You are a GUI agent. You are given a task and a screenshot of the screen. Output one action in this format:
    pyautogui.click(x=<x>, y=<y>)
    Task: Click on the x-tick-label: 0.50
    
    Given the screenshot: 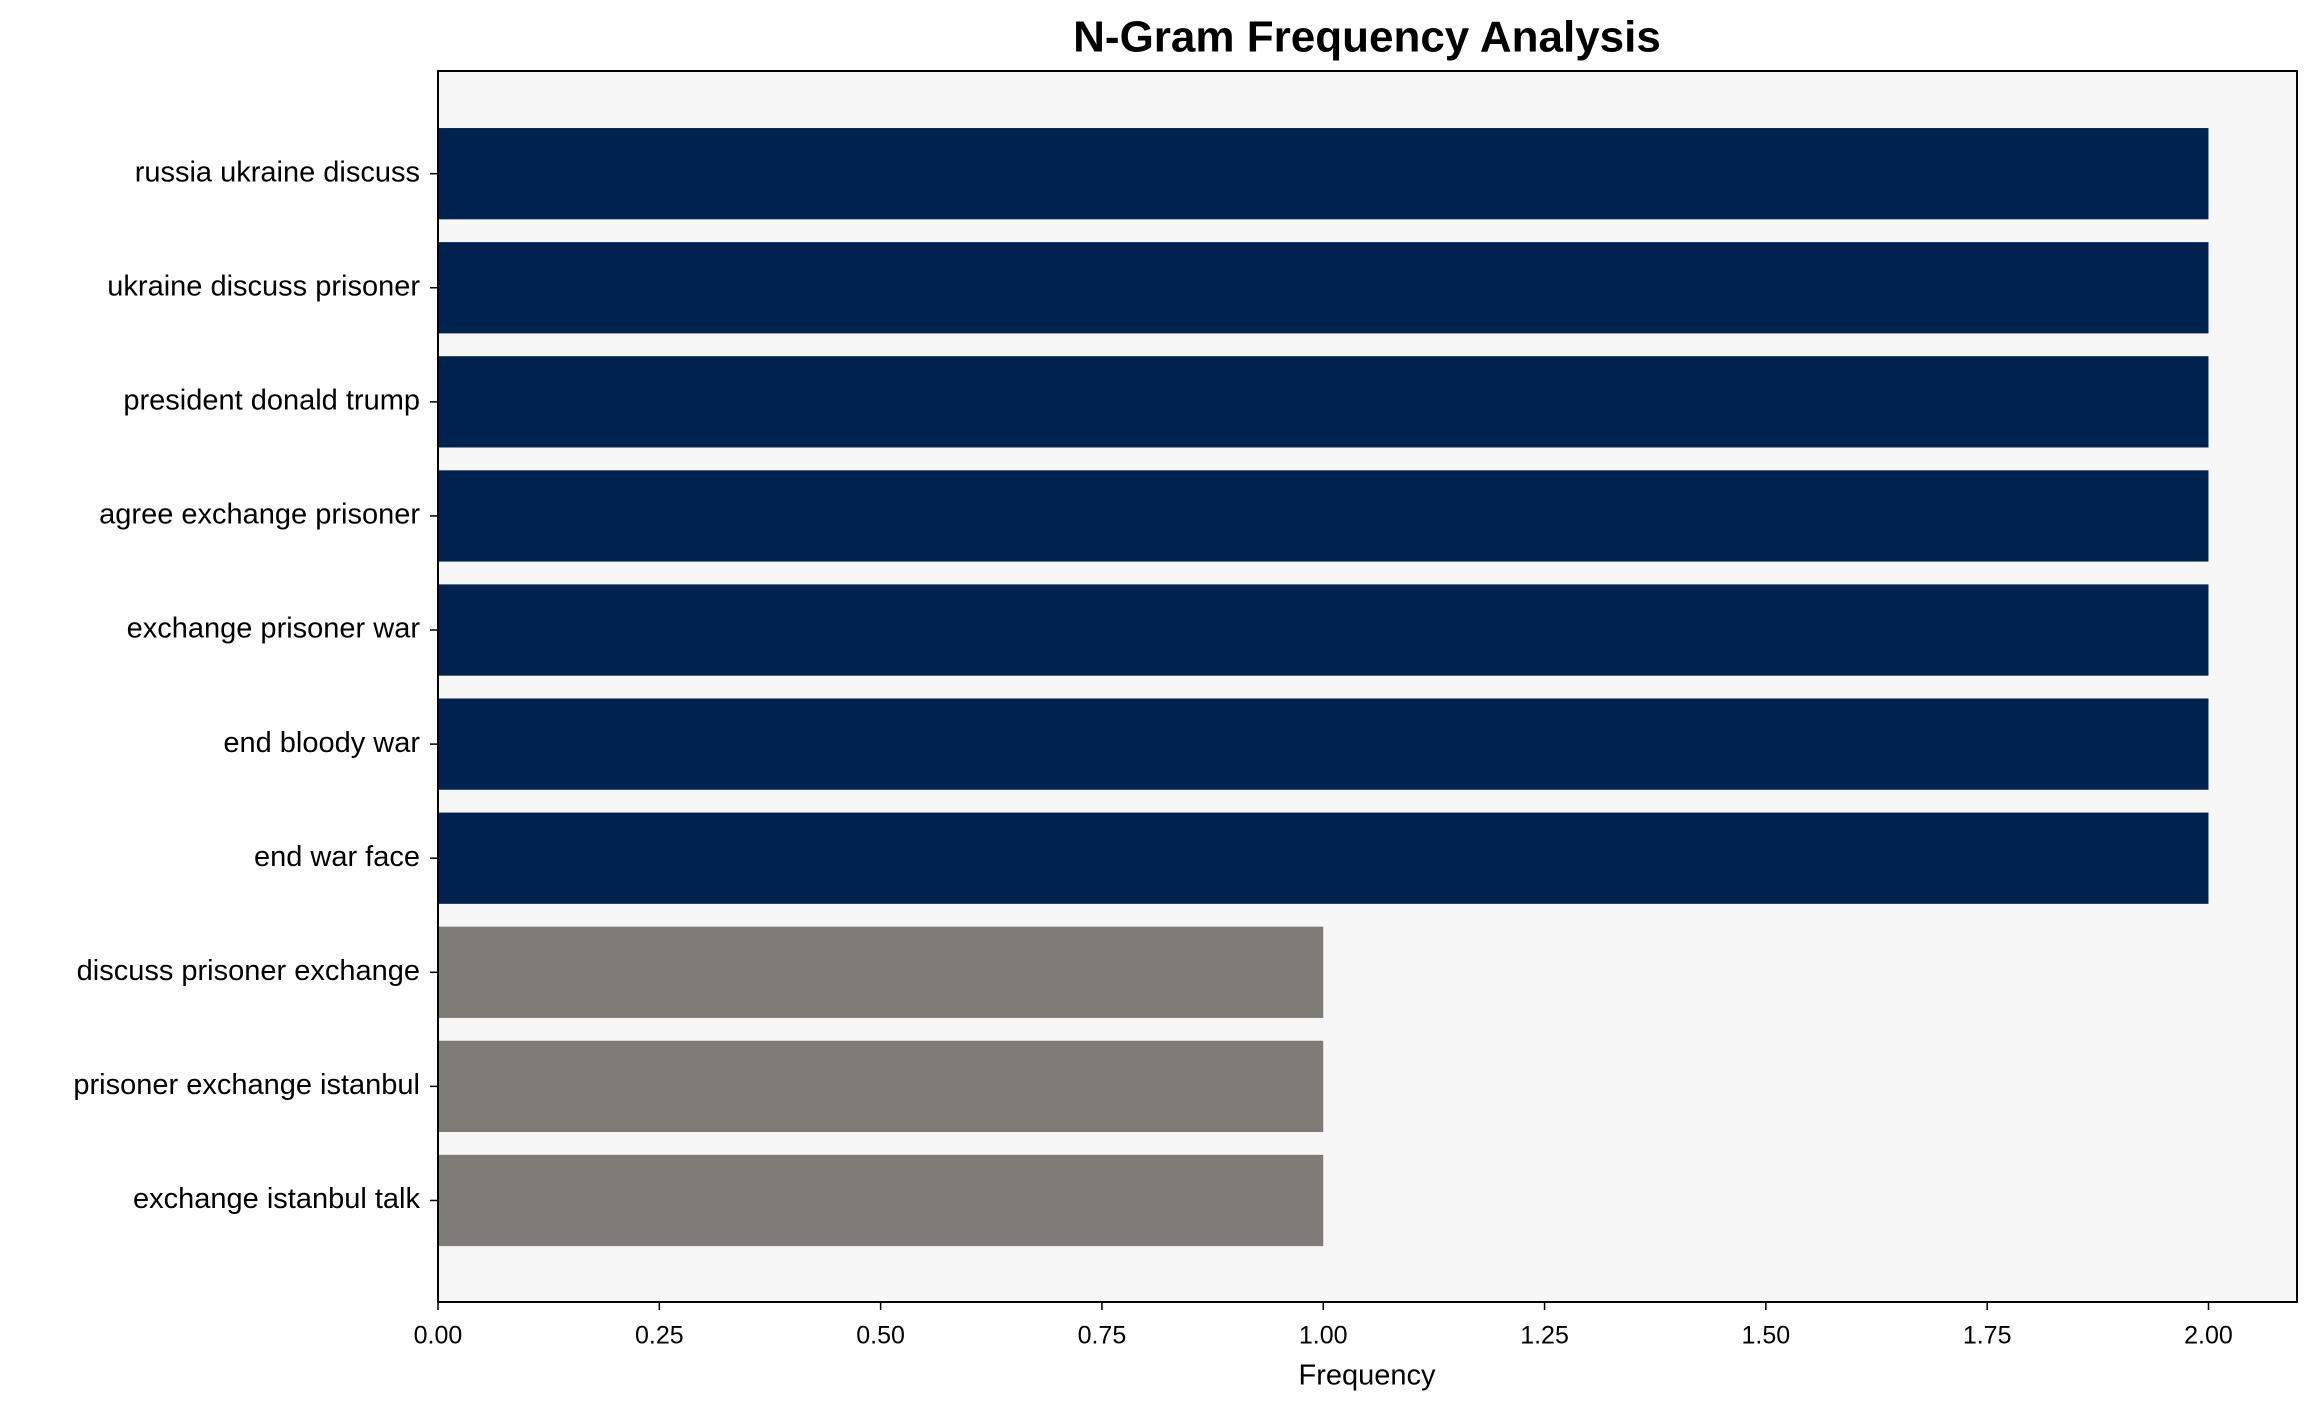 What is the action you would take?
    pyautogui.click(x=880, y=1336)
    